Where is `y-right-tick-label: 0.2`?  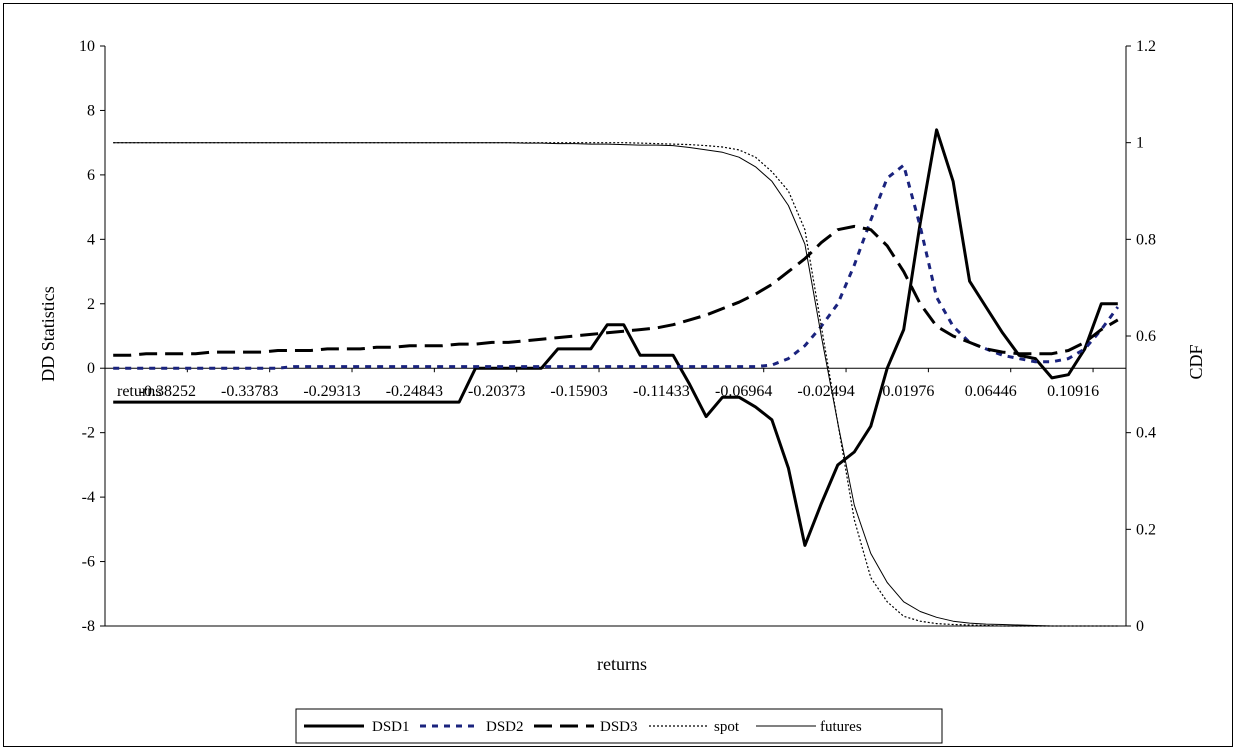
y-right-tick-label: 0.2 is located at coordinates (1146, 529).